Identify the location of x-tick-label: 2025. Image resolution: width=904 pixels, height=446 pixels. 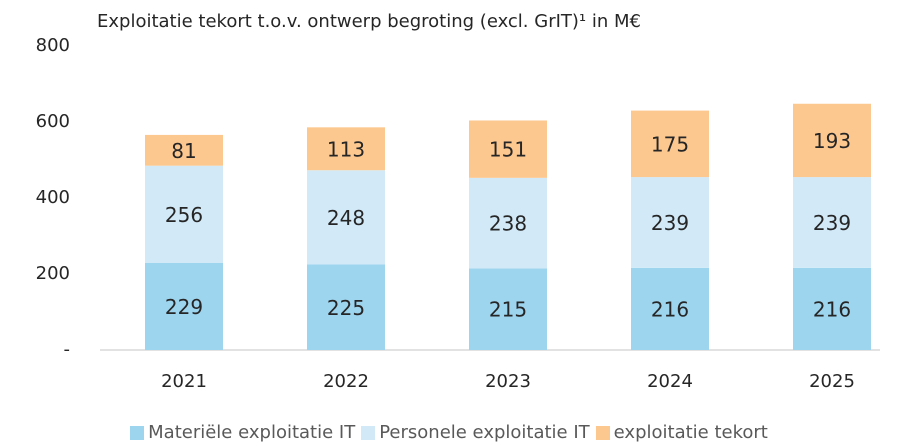
(832, 381).